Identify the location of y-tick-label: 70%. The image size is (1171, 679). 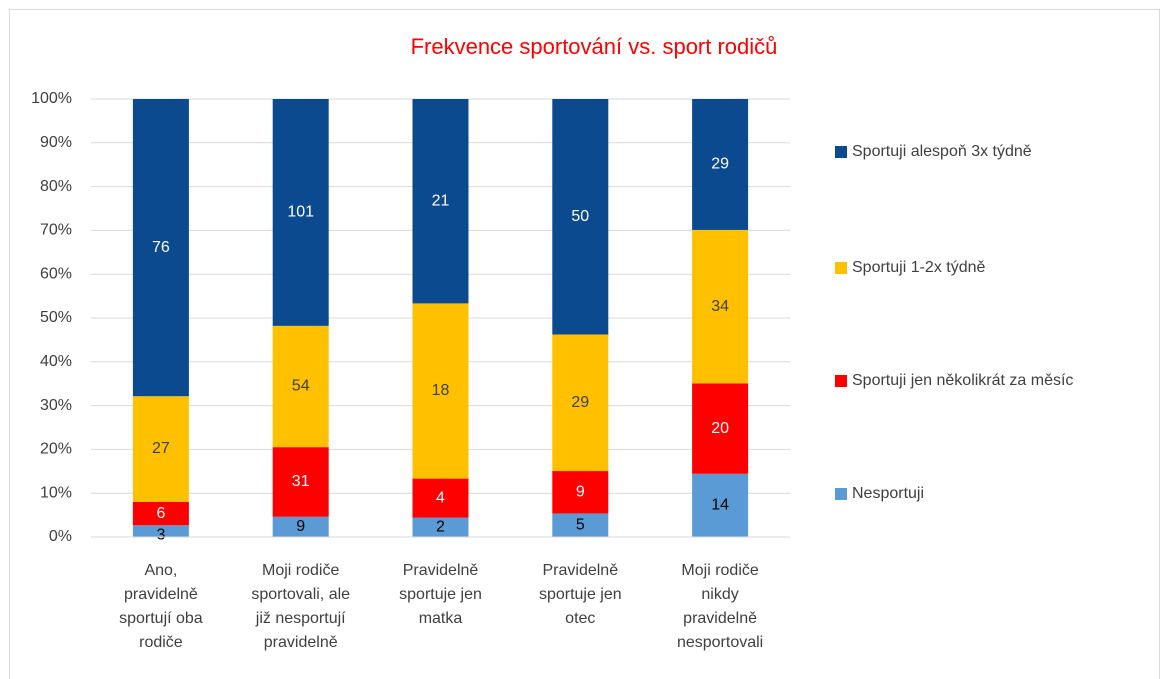
(56, 230).